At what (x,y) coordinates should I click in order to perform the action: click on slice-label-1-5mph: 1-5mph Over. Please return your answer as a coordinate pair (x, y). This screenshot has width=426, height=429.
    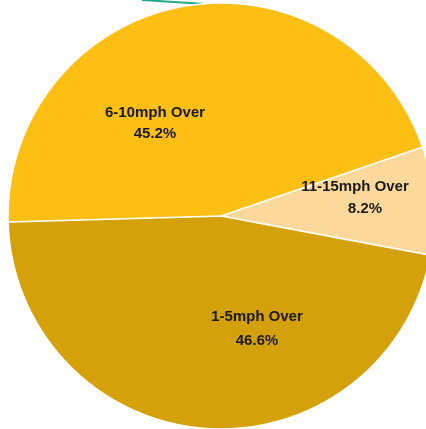
    Looking at the image, I should click on (257, 316).